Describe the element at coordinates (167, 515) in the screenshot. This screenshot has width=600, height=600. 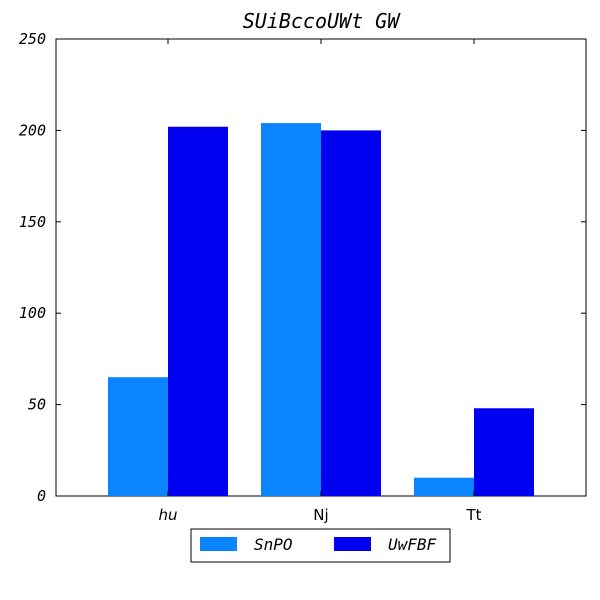
I see `x-tick-label: hu` at that location.